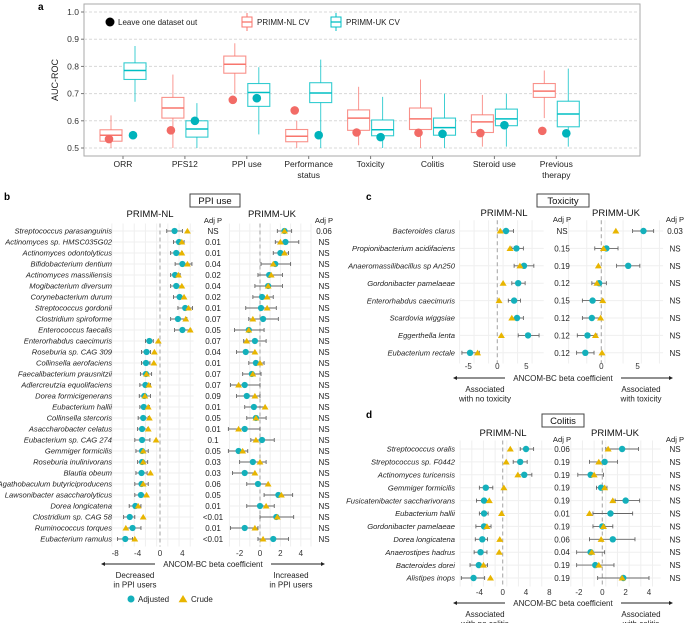  What do you see at coordinates (87, 473) in the screenshot?
I see `species-label: Blautia obeum` at bounding box center [87, 473].